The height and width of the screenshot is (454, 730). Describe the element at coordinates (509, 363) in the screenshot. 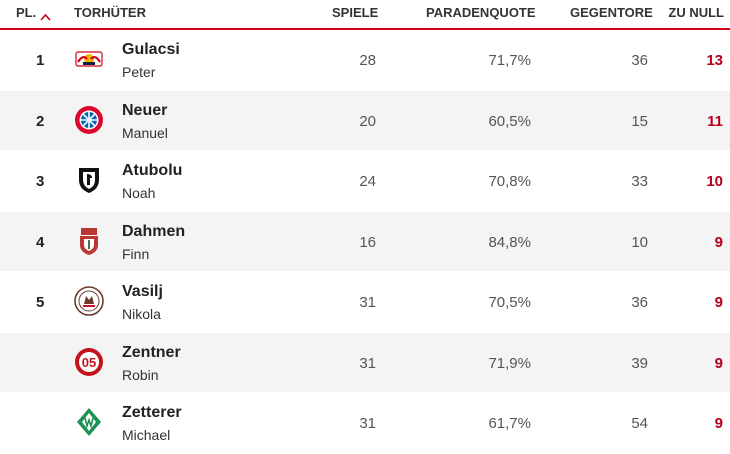

I see `save-rate-cell: 71,9%` at that location.